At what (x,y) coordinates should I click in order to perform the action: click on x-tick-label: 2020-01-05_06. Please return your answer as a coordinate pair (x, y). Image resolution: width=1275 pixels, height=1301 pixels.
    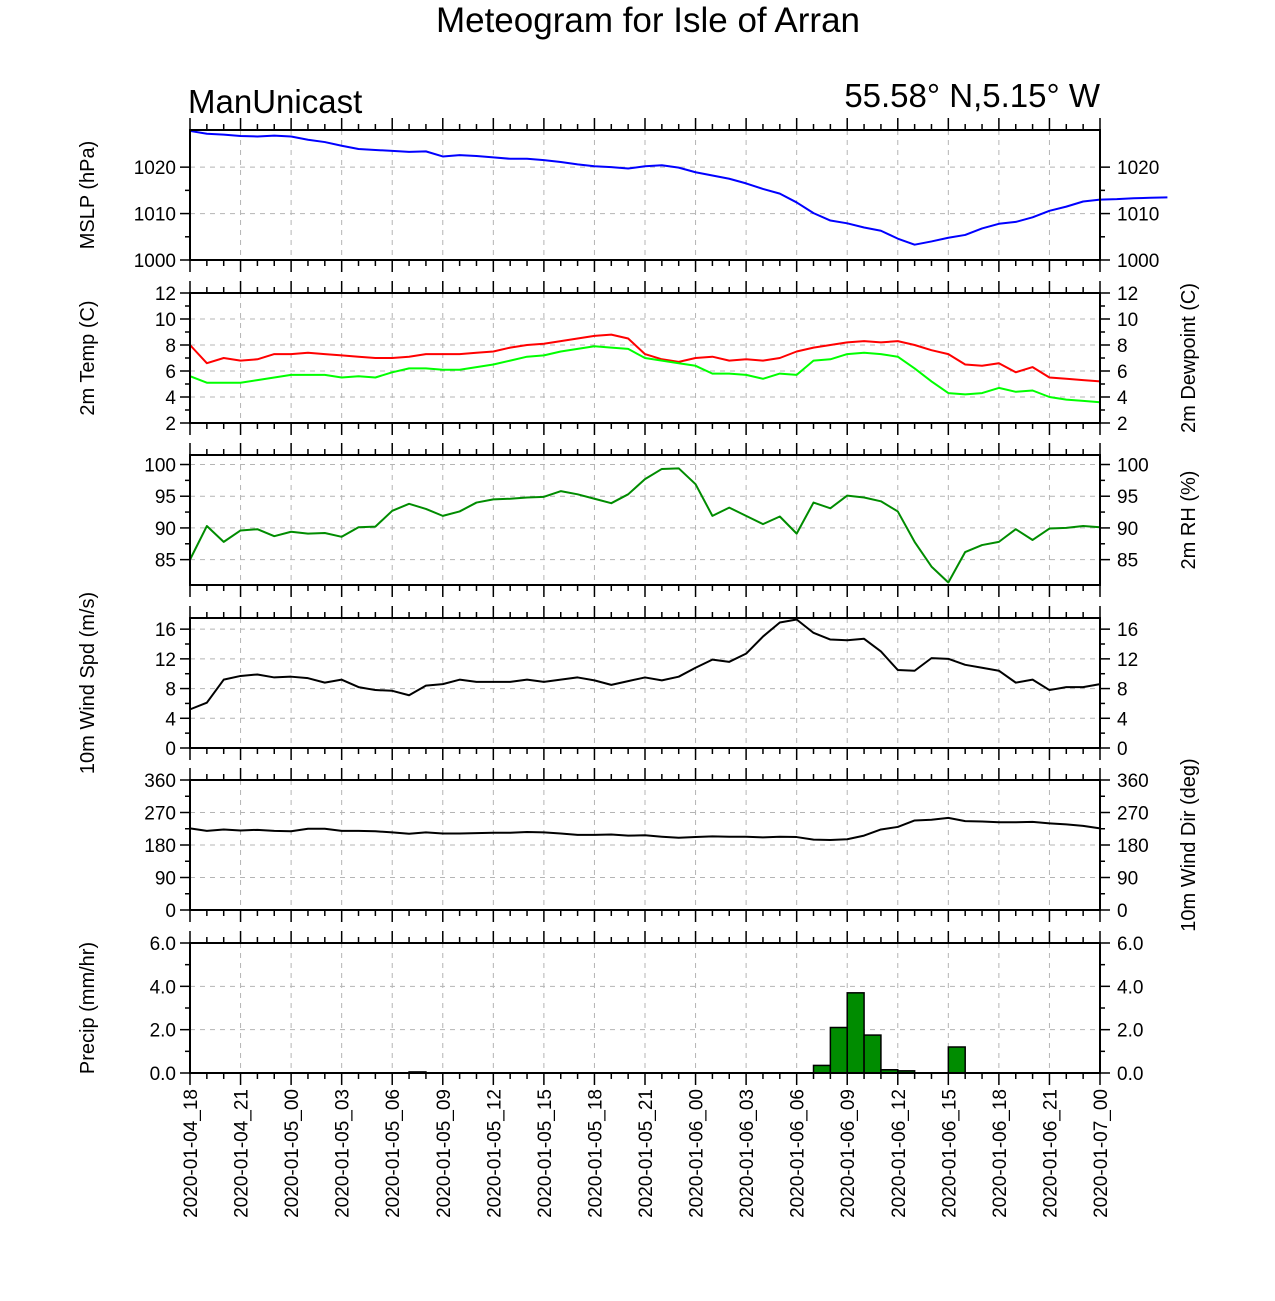
    Looking at the image, I should click on (393, 1153).